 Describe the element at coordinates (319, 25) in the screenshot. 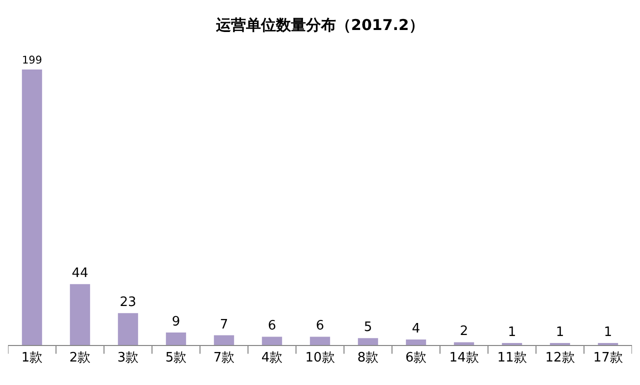

I see `chart-title: 运营单位数量分布（2017.2）` at that location.